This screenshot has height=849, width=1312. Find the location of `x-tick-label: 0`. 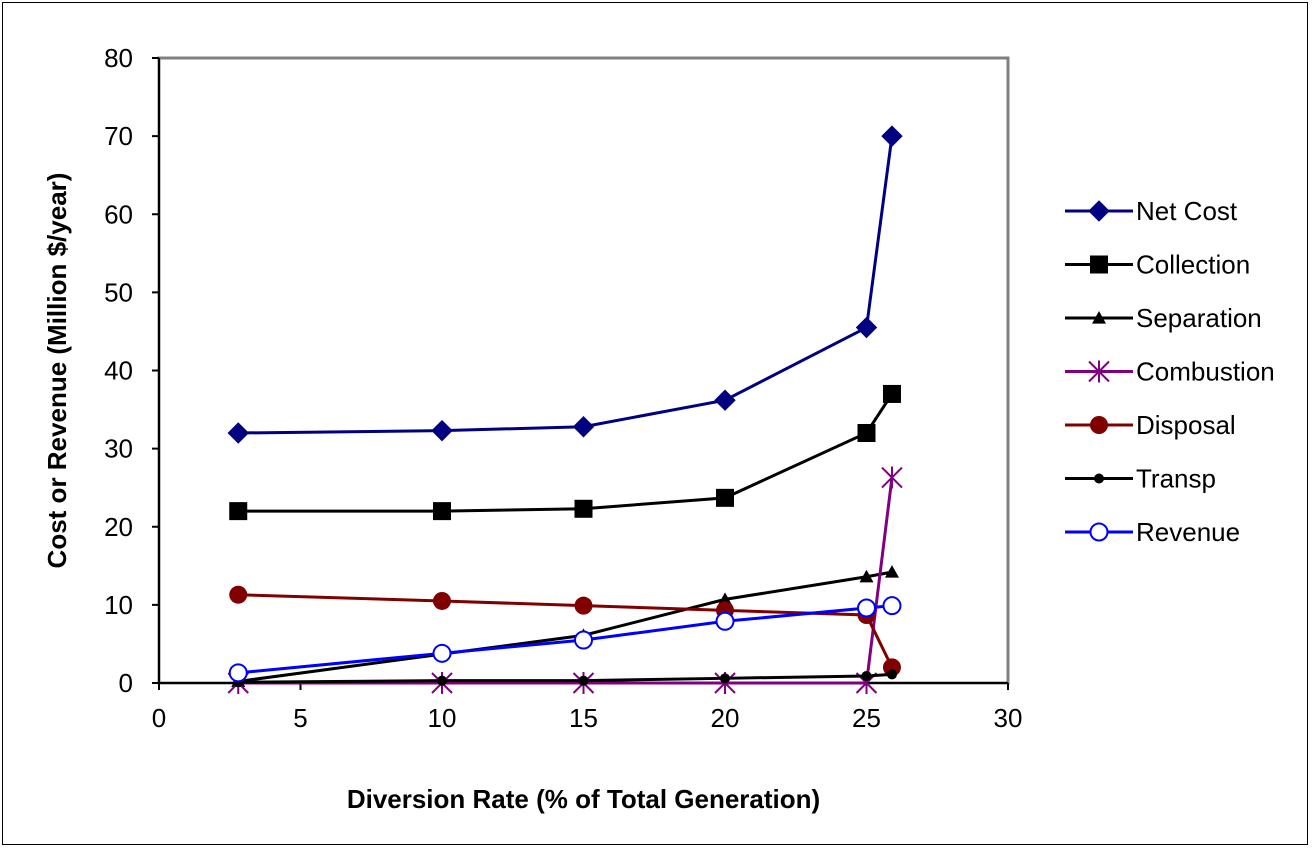

x-tick-label: 0 is located at coordinates (159, 718).